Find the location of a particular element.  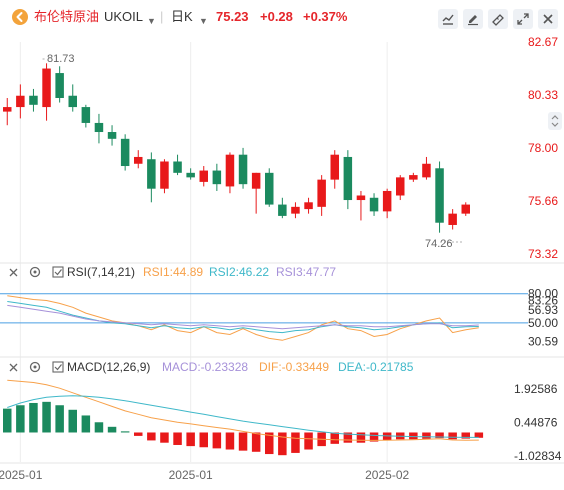

macd-tick-label: 0.44876 is located at coordinates (536, 422).